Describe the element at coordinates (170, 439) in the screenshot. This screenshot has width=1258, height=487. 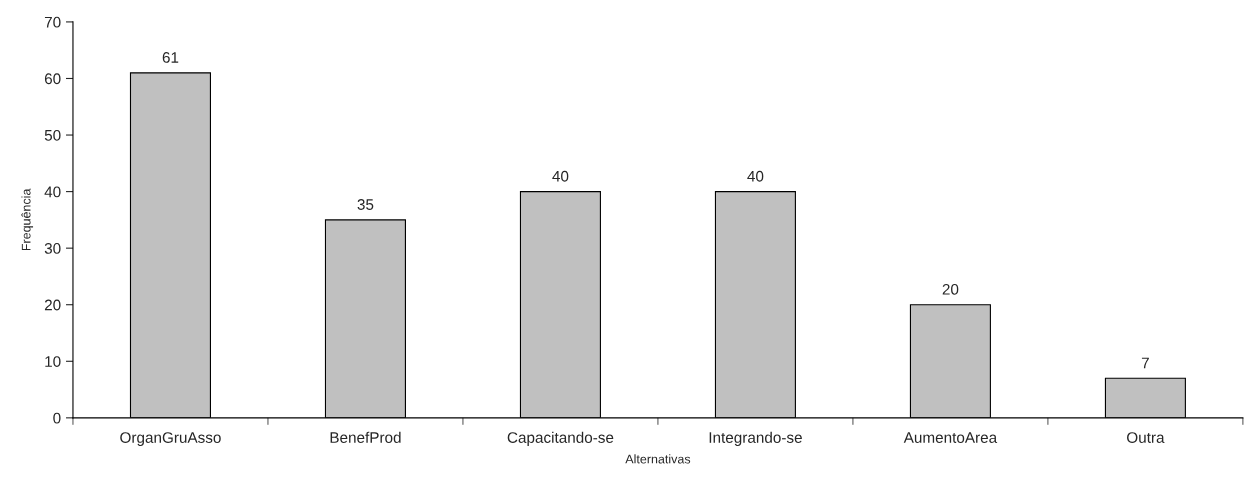
I see `x-tick-label: OrganGruAsso` at that location.